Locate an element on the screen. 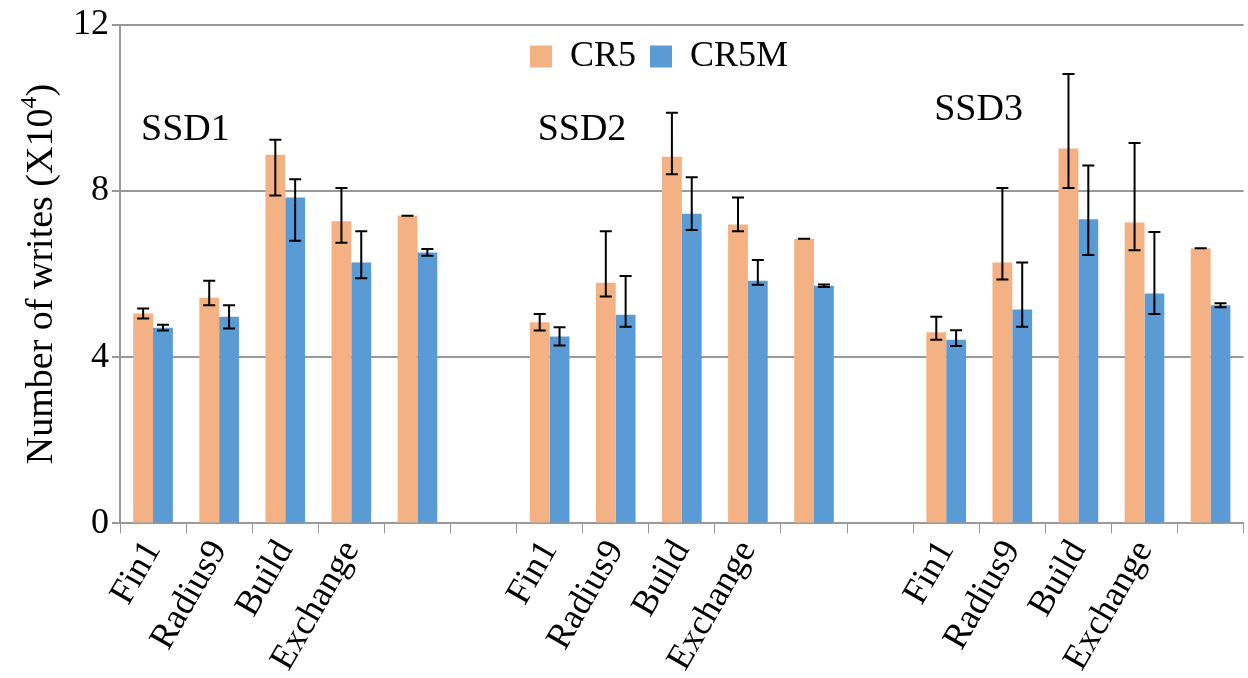  annotation: SSD3 is located at coordinates (978, 106).